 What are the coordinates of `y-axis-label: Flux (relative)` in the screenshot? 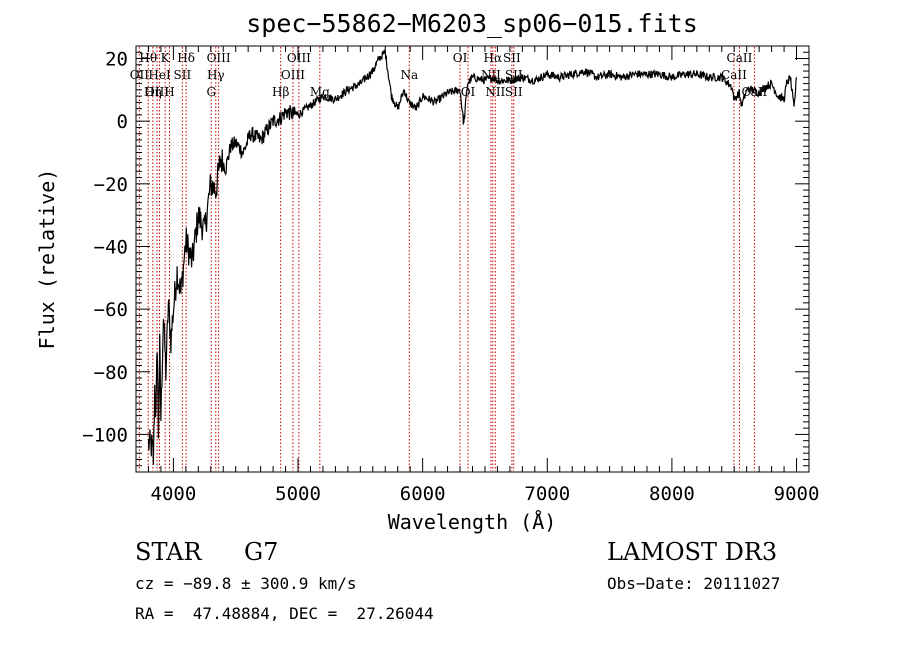 It's located at (47, 259).